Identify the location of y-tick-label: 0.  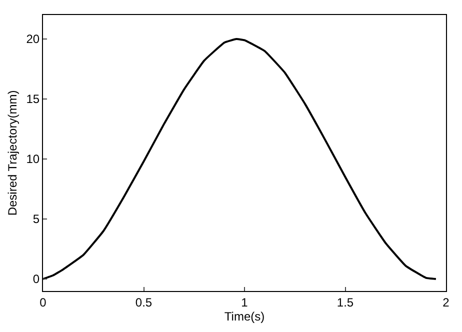
(36, 279).